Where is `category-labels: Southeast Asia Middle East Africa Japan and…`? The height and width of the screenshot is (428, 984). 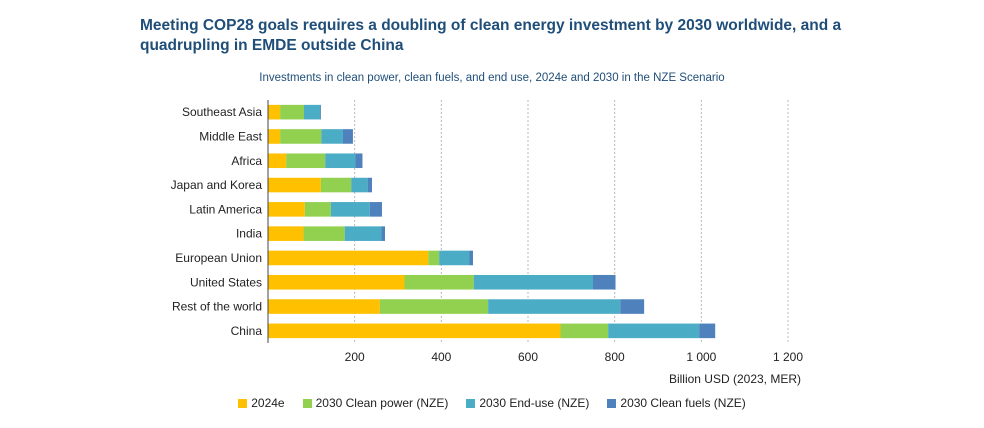 category-labels: Southeast Asia Middle East Africa Japan and… is located at coordinates (217, 221).